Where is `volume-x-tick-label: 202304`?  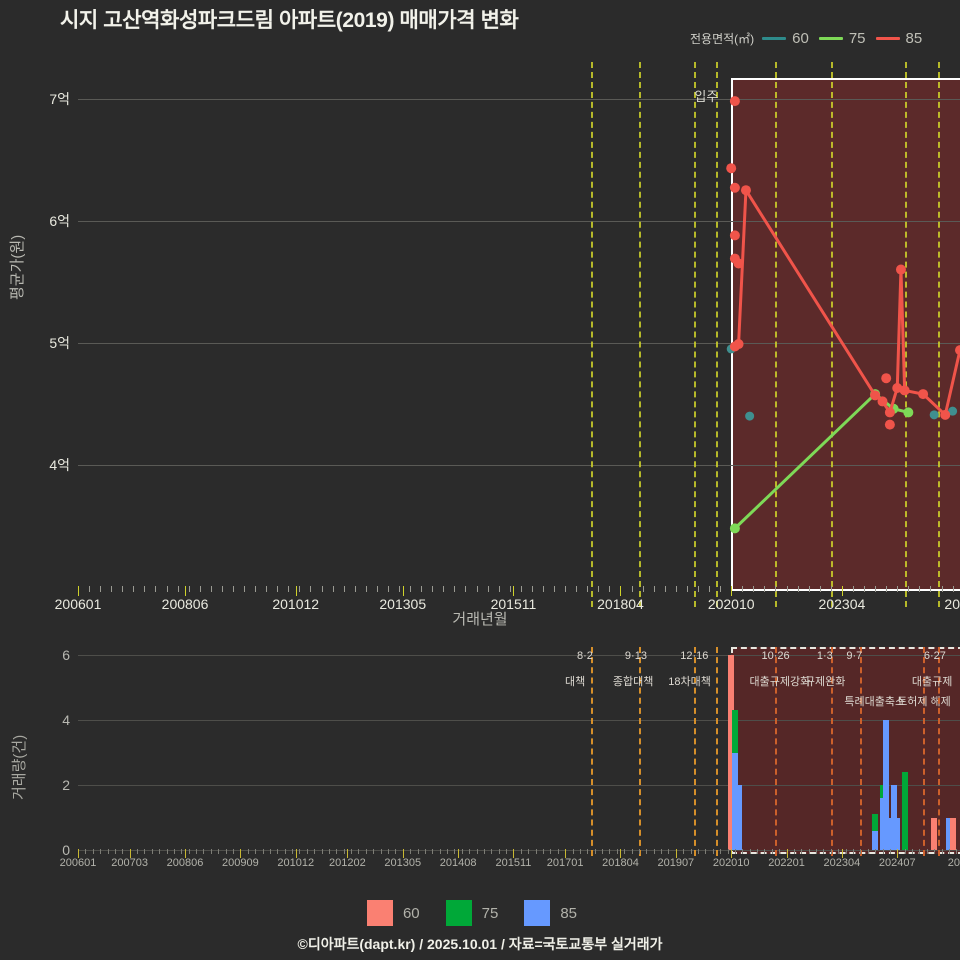 volume-x-tick-label: 202304 is located at coordinates (842, 863).